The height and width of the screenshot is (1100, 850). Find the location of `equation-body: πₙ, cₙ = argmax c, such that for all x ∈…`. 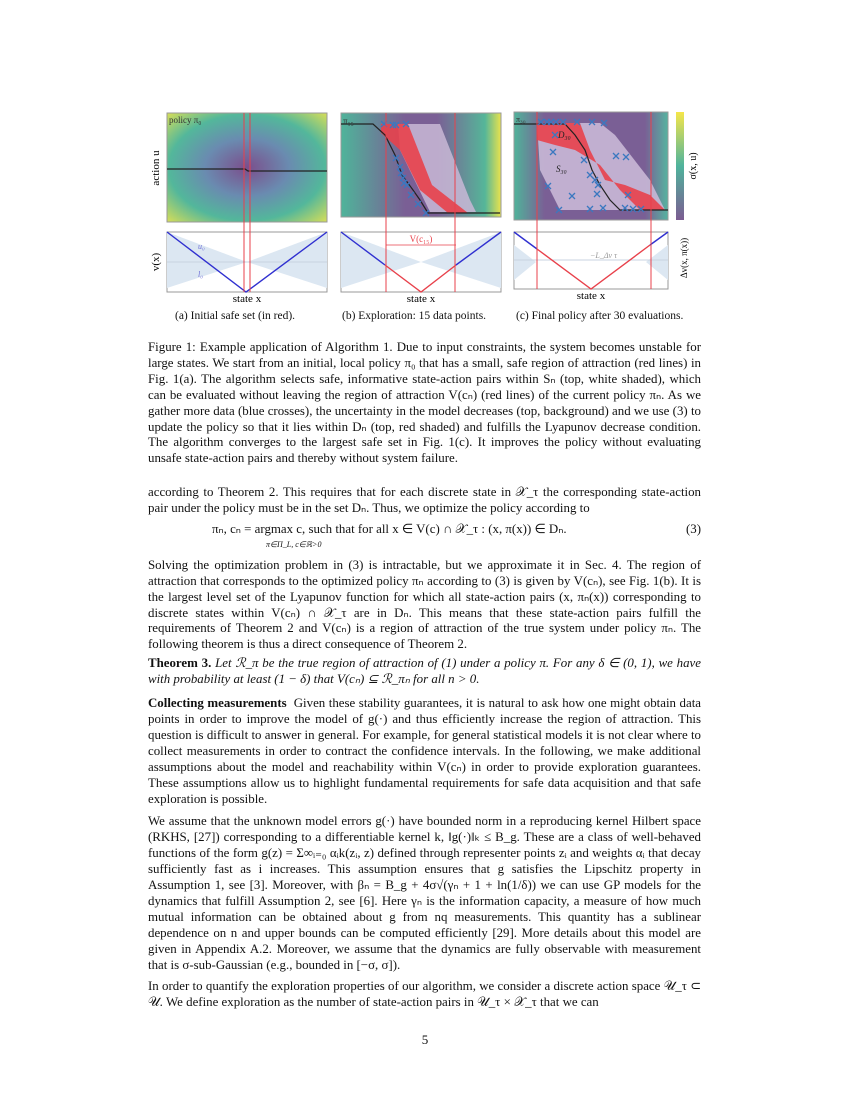

equation-body: πₙ, cₙ = argmax c, such that for all x ∈… is located at coordinates (389, 528).